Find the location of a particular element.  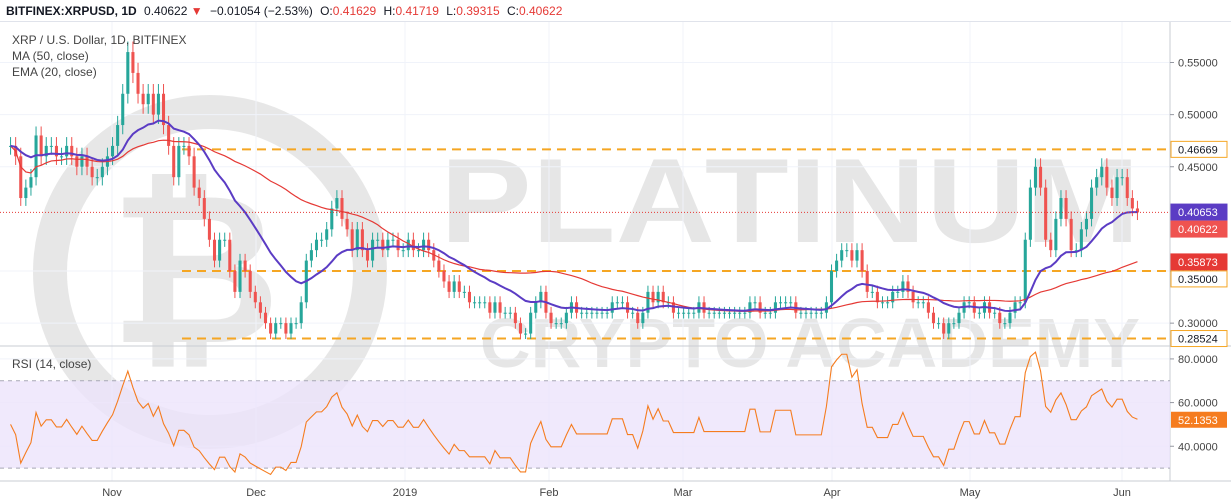

price-tag-text: 0.28524 is located at coordinates (1198, 340).